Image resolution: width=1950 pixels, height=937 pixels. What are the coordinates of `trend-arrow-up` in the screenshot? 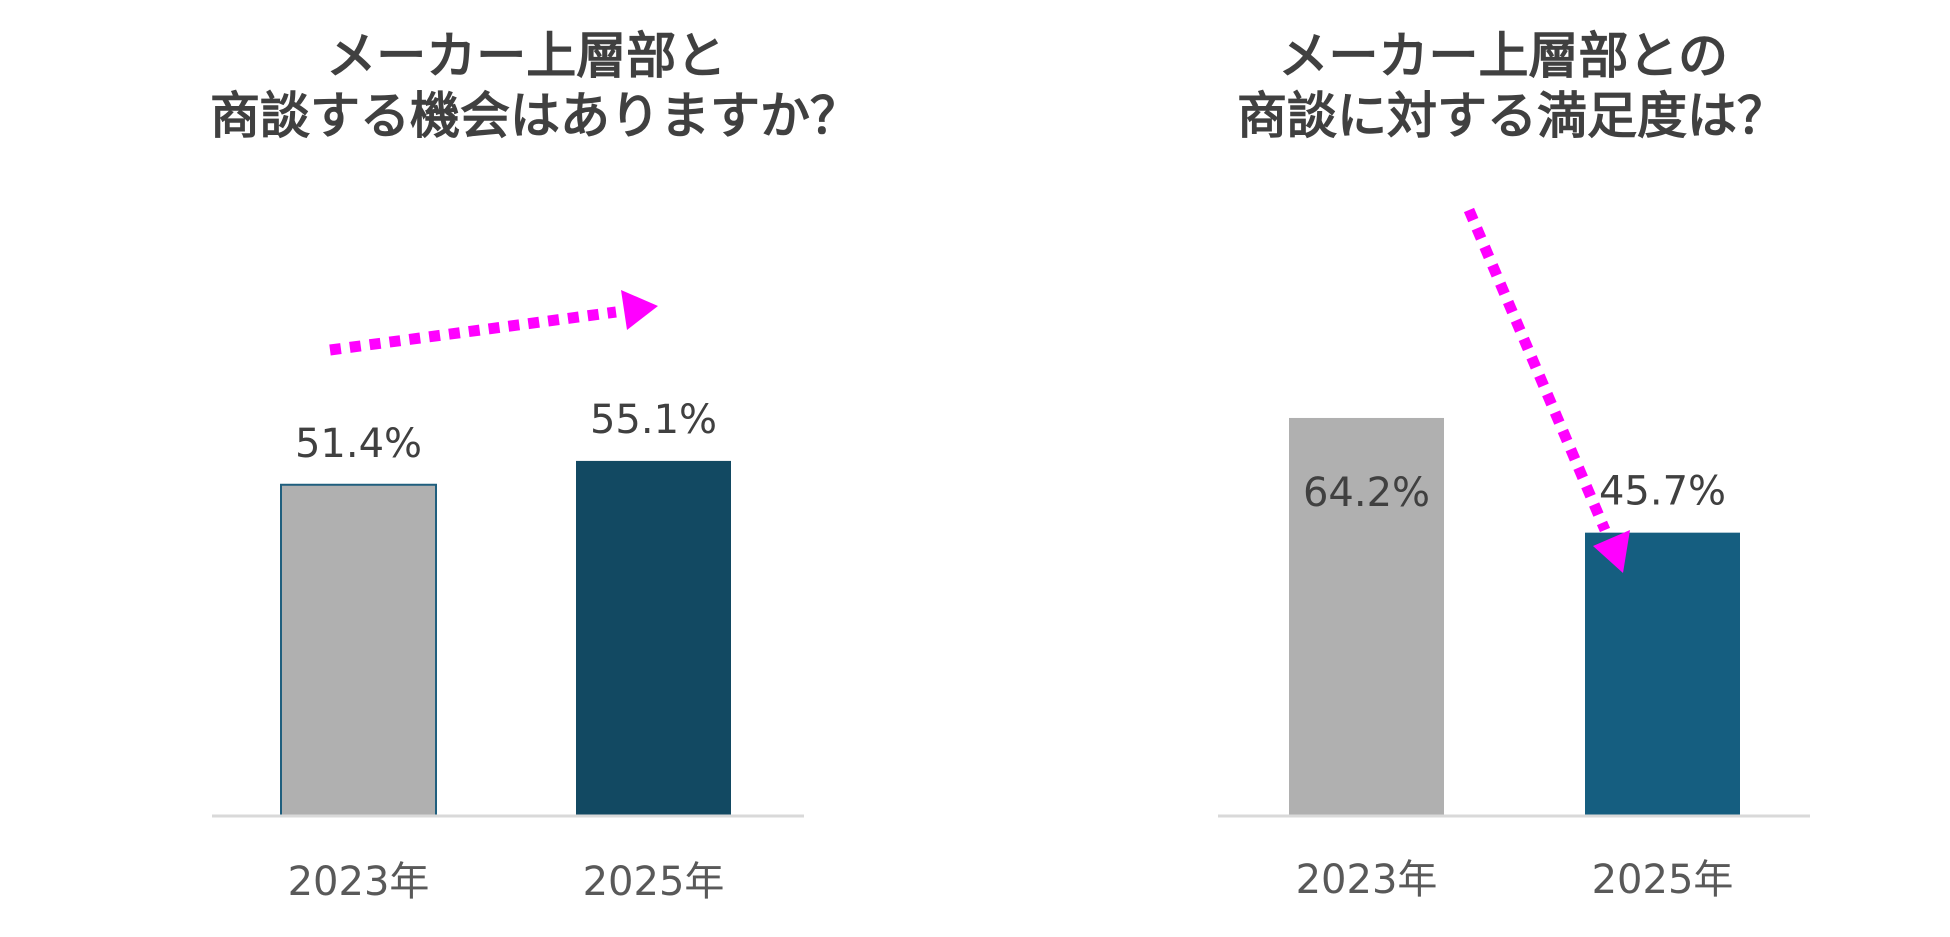 It's located at (493, 323).